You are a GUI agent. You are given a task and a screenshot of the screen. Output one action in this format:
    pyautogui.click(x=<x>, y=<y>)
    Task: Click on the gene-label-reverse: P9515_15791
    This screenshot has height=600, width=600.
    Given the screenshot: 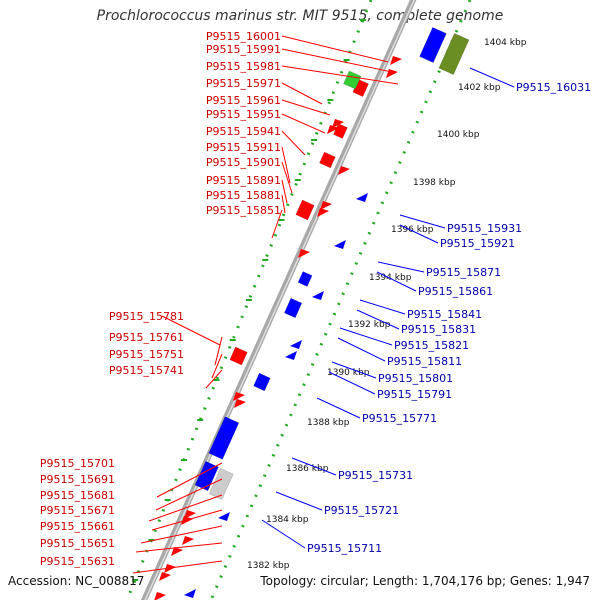 What is the action you would take?
    pyautogui.click(x=414, y=394)
    